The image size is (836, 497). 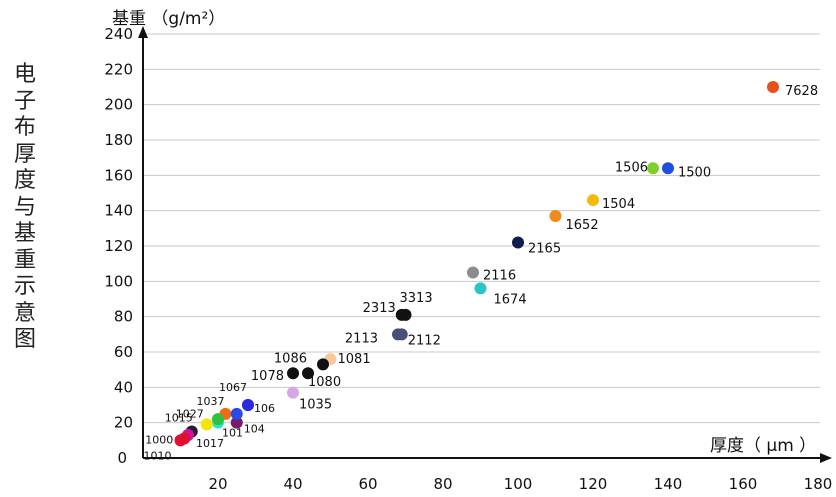 I want to click on side-title: 电子布厚度与基重示意图, so click(x=24, y=207).